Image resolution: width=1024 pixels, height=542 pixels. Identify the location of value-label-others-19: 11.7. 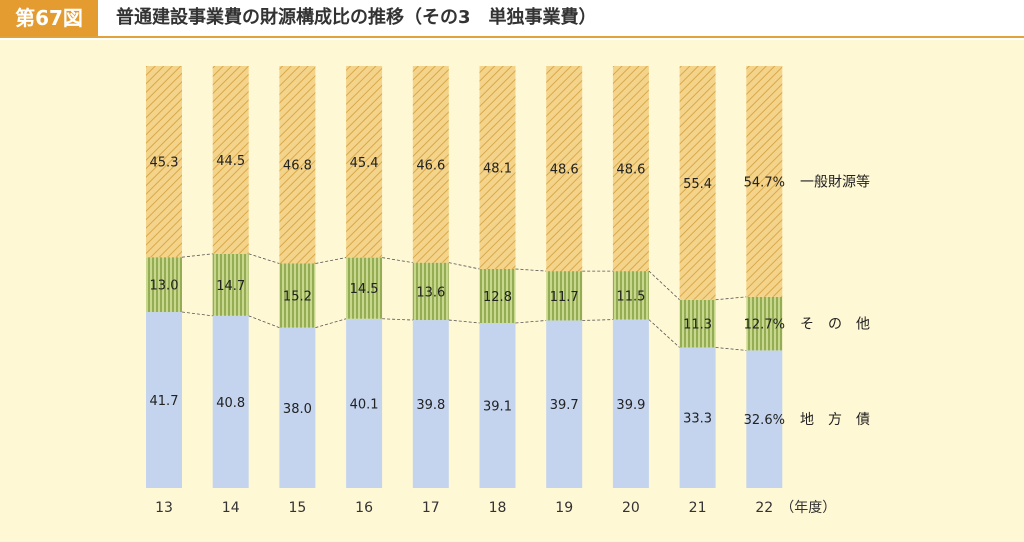
(564, 297).